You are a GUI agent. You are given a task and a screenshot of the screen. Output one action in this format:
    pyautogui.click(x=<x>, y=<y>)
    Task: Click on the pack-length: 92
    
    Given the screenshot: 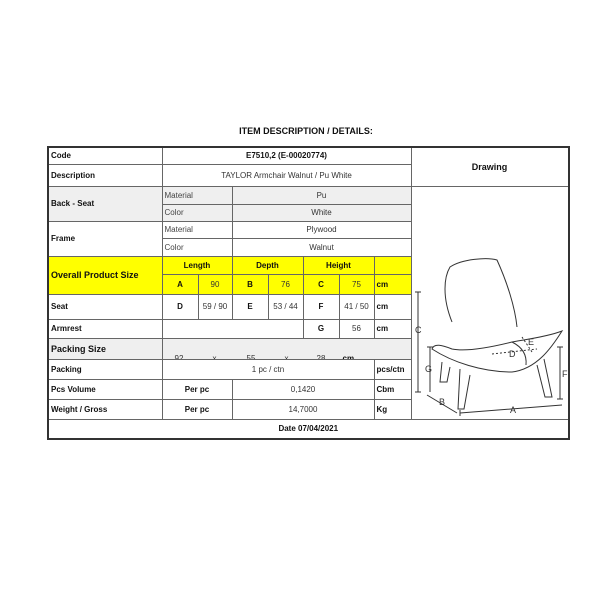 What is the action you would take?
    pyautogui.click(x=179, y=356)
    